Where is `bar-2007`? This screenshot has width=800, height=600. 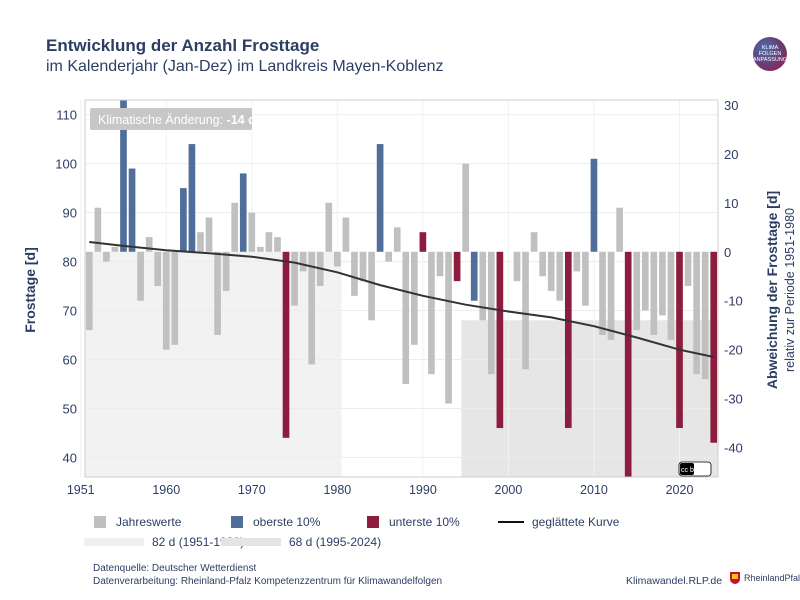
bar-2007 is located at coordinates (568, 340).